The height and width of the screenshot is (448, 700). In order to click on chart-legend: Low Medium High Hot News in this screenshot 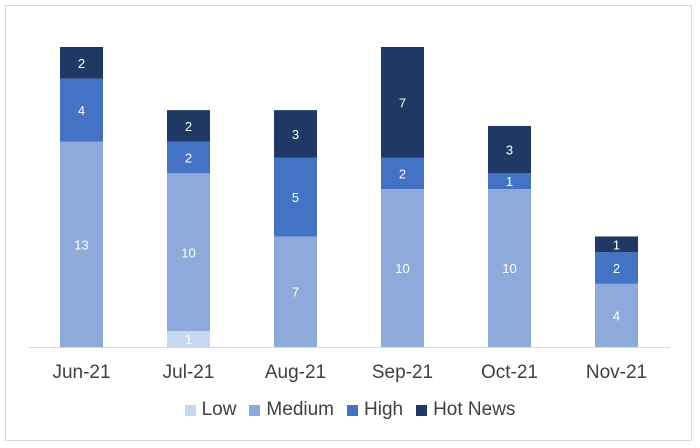, I will do `click(350, 410)`.